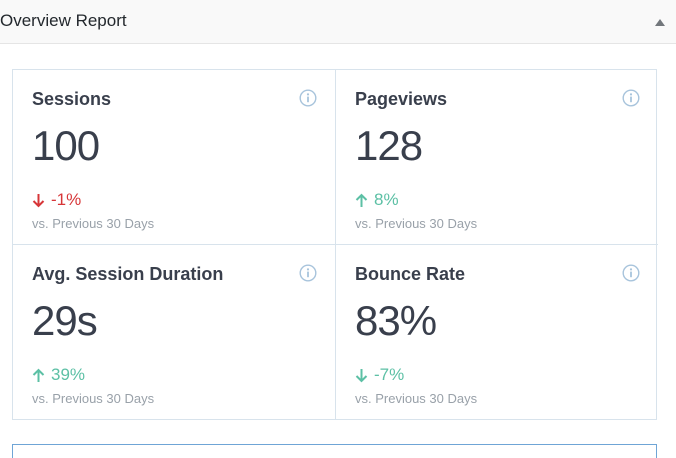 The width and height of the screenshot is (676, 458). I want to click on metric-change-value: 8%, so click(386, 199).